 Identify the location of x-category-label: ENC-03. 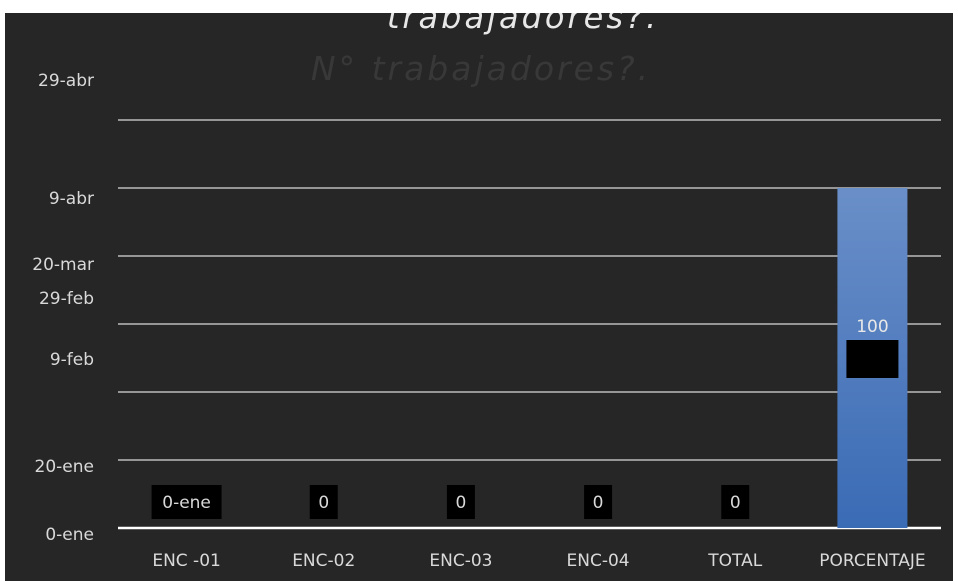
(460, 561).